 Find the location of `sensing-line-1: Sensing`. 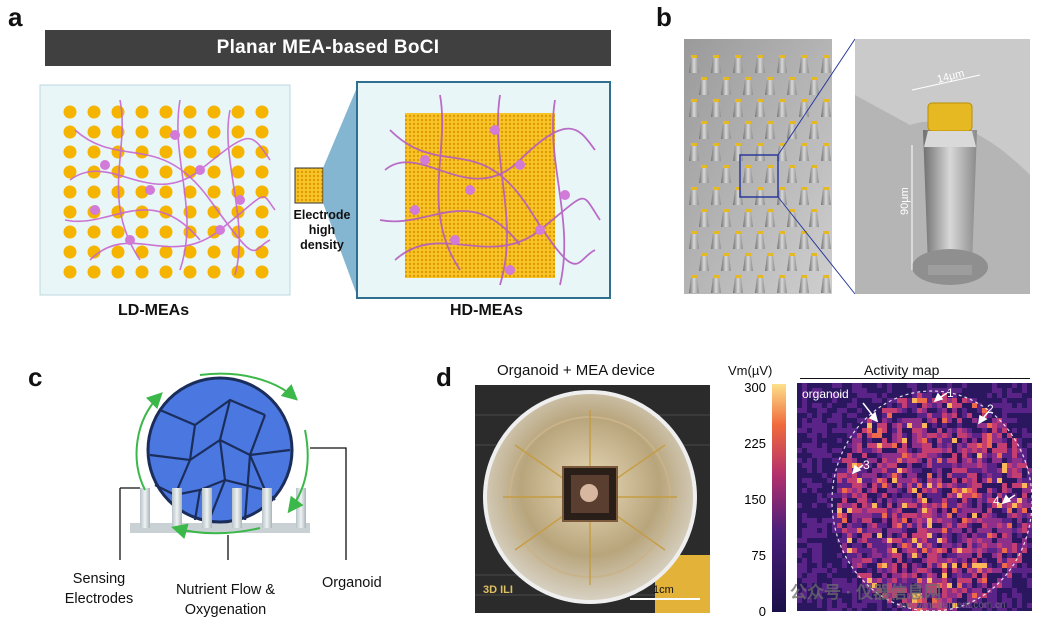

sensing-line-1: Sensing is located at coordinates (99, 579).